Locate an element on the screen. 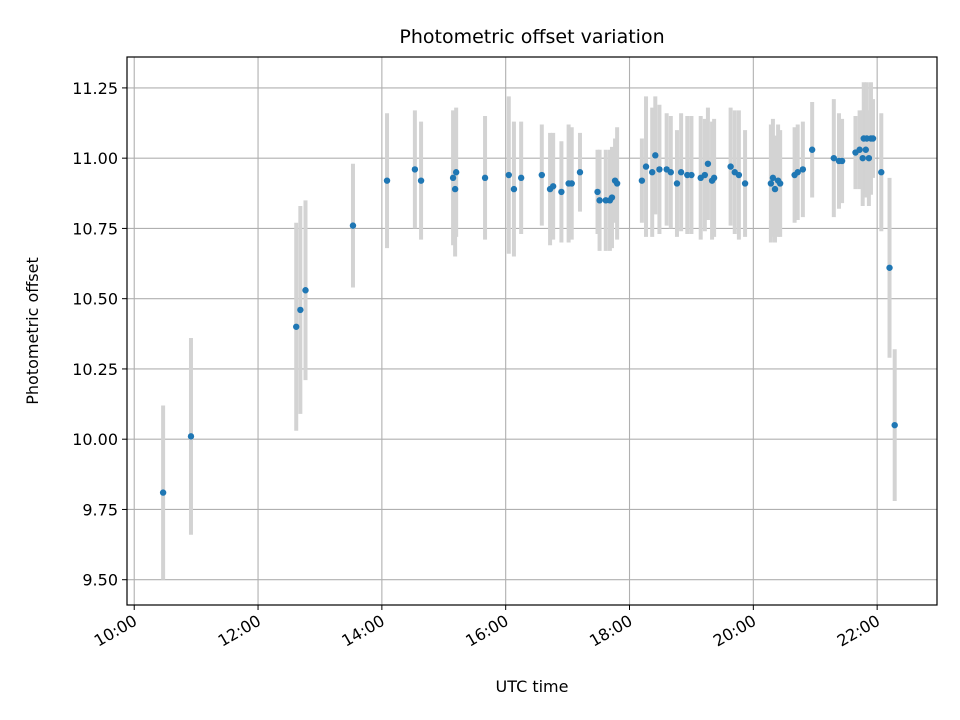 This screenshot has height=720, width=960. y-tick-label: 10.75 is located at coordinates (95, 228).